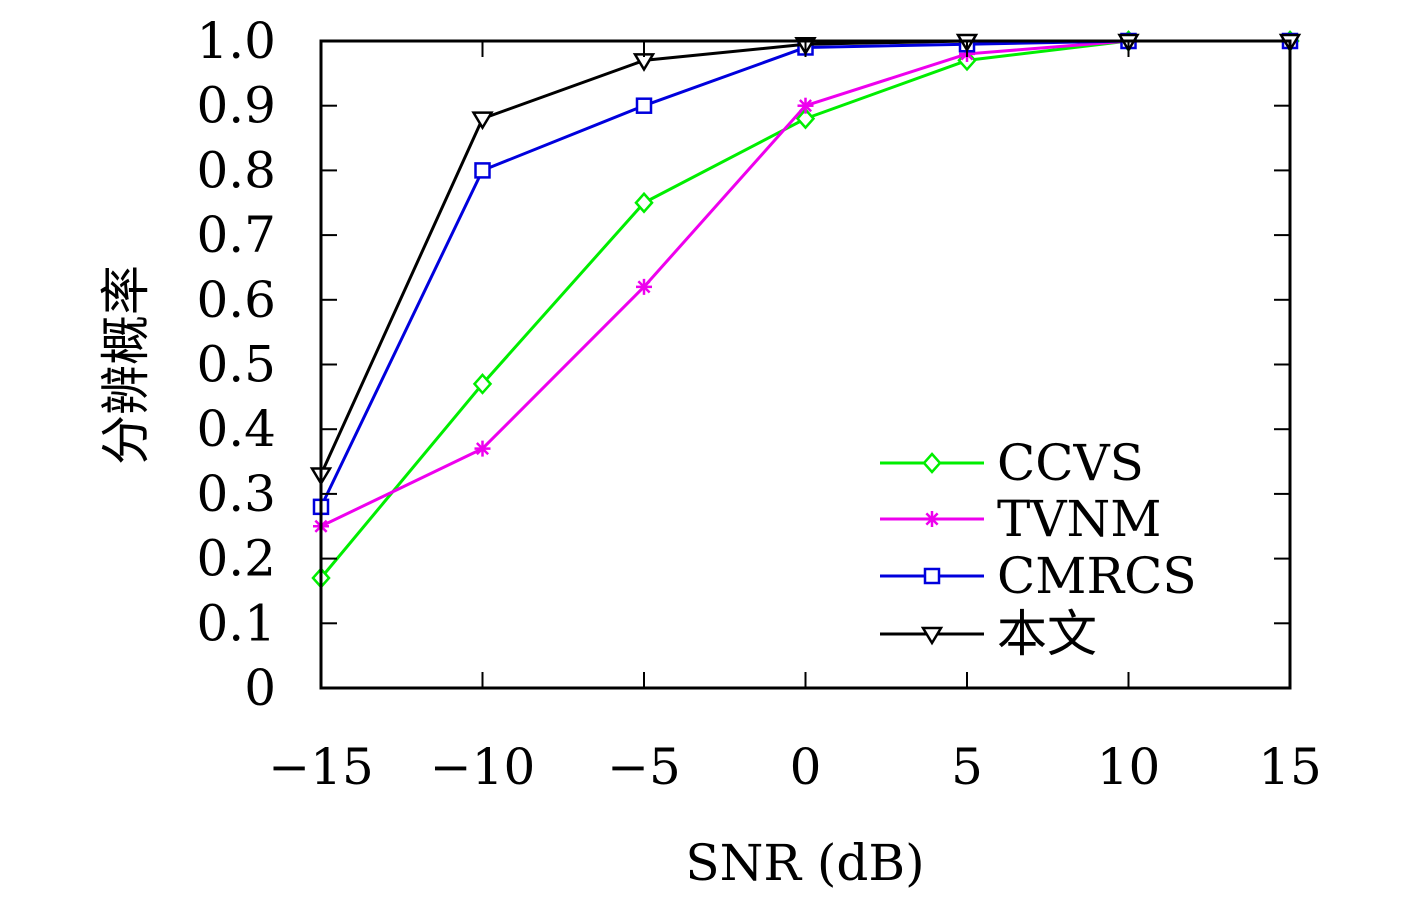 The width and height of the screenshot is (1417, 905). Describe the element at coordinates (988, 634) in the screenshot. I see `legend-item: 本文` at that location.